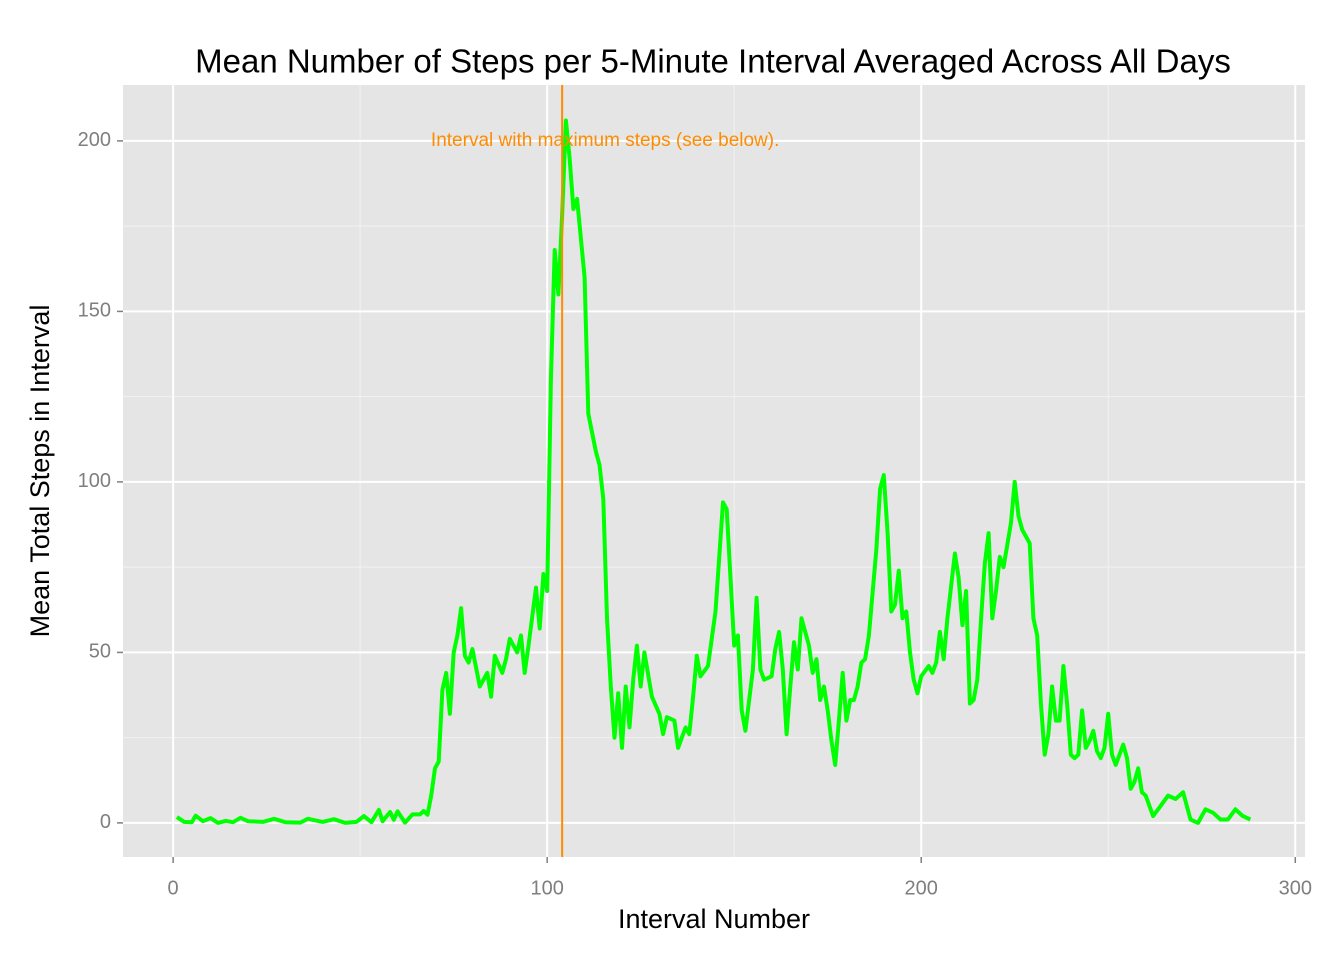 The image size is (1344, 960). What do you see at coordinates (94, 481) in the screenshot?
I see `y-tick-label: 100` at bounding box center [94, 481].